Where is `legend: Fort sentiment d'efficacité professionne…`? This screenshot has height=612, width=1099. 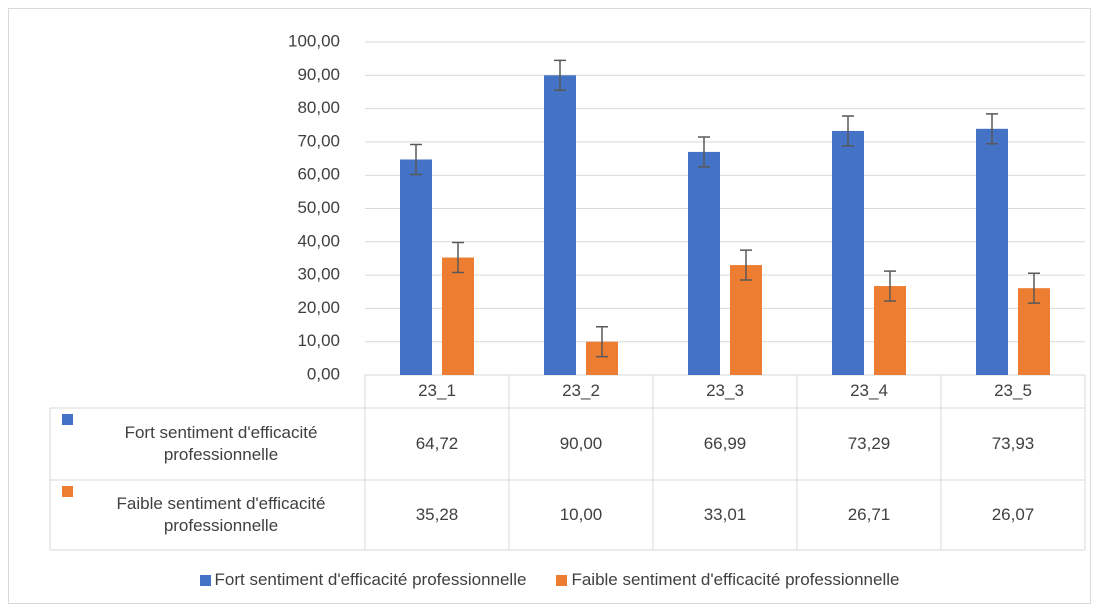
legend: Fort sentiment d'efficacité professionne… is located at coordinates (549, 580).